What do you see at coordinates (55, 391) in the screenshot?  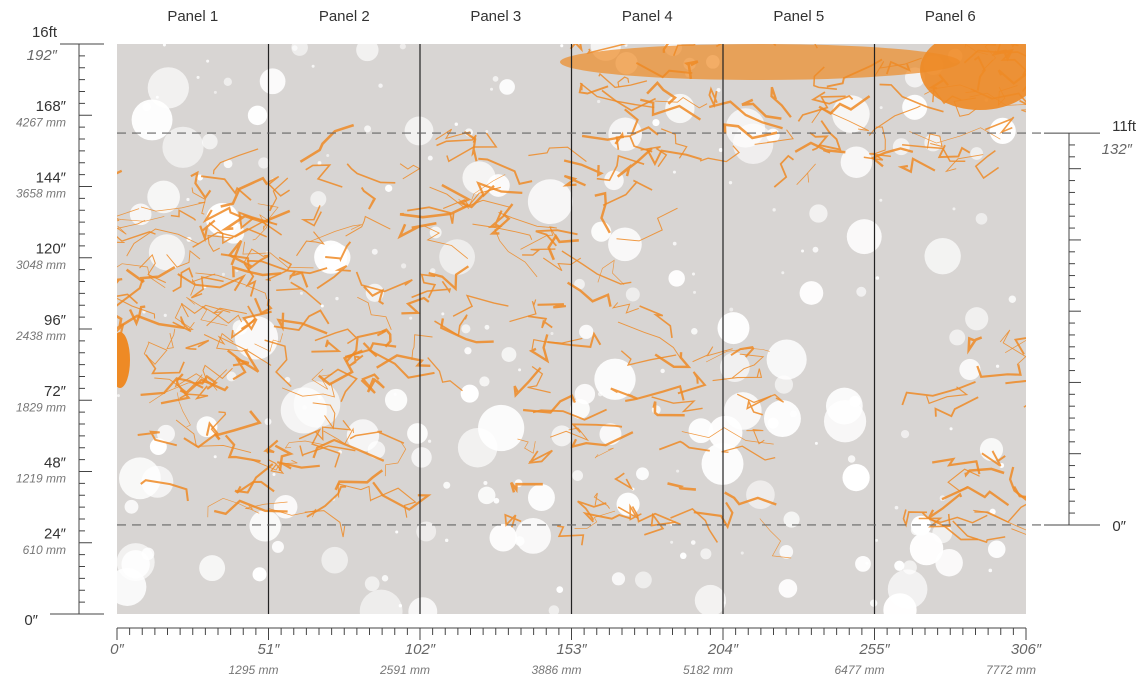 I see `ruler-label: 72″` at bounding box center [55, 391].